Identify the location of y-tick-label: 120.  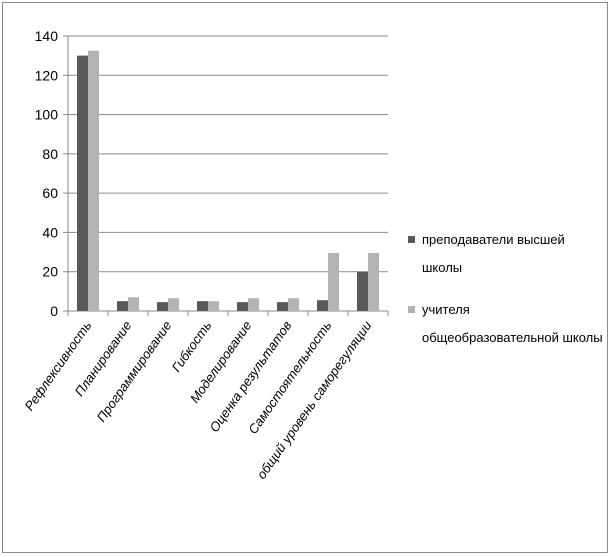
(47, 75).